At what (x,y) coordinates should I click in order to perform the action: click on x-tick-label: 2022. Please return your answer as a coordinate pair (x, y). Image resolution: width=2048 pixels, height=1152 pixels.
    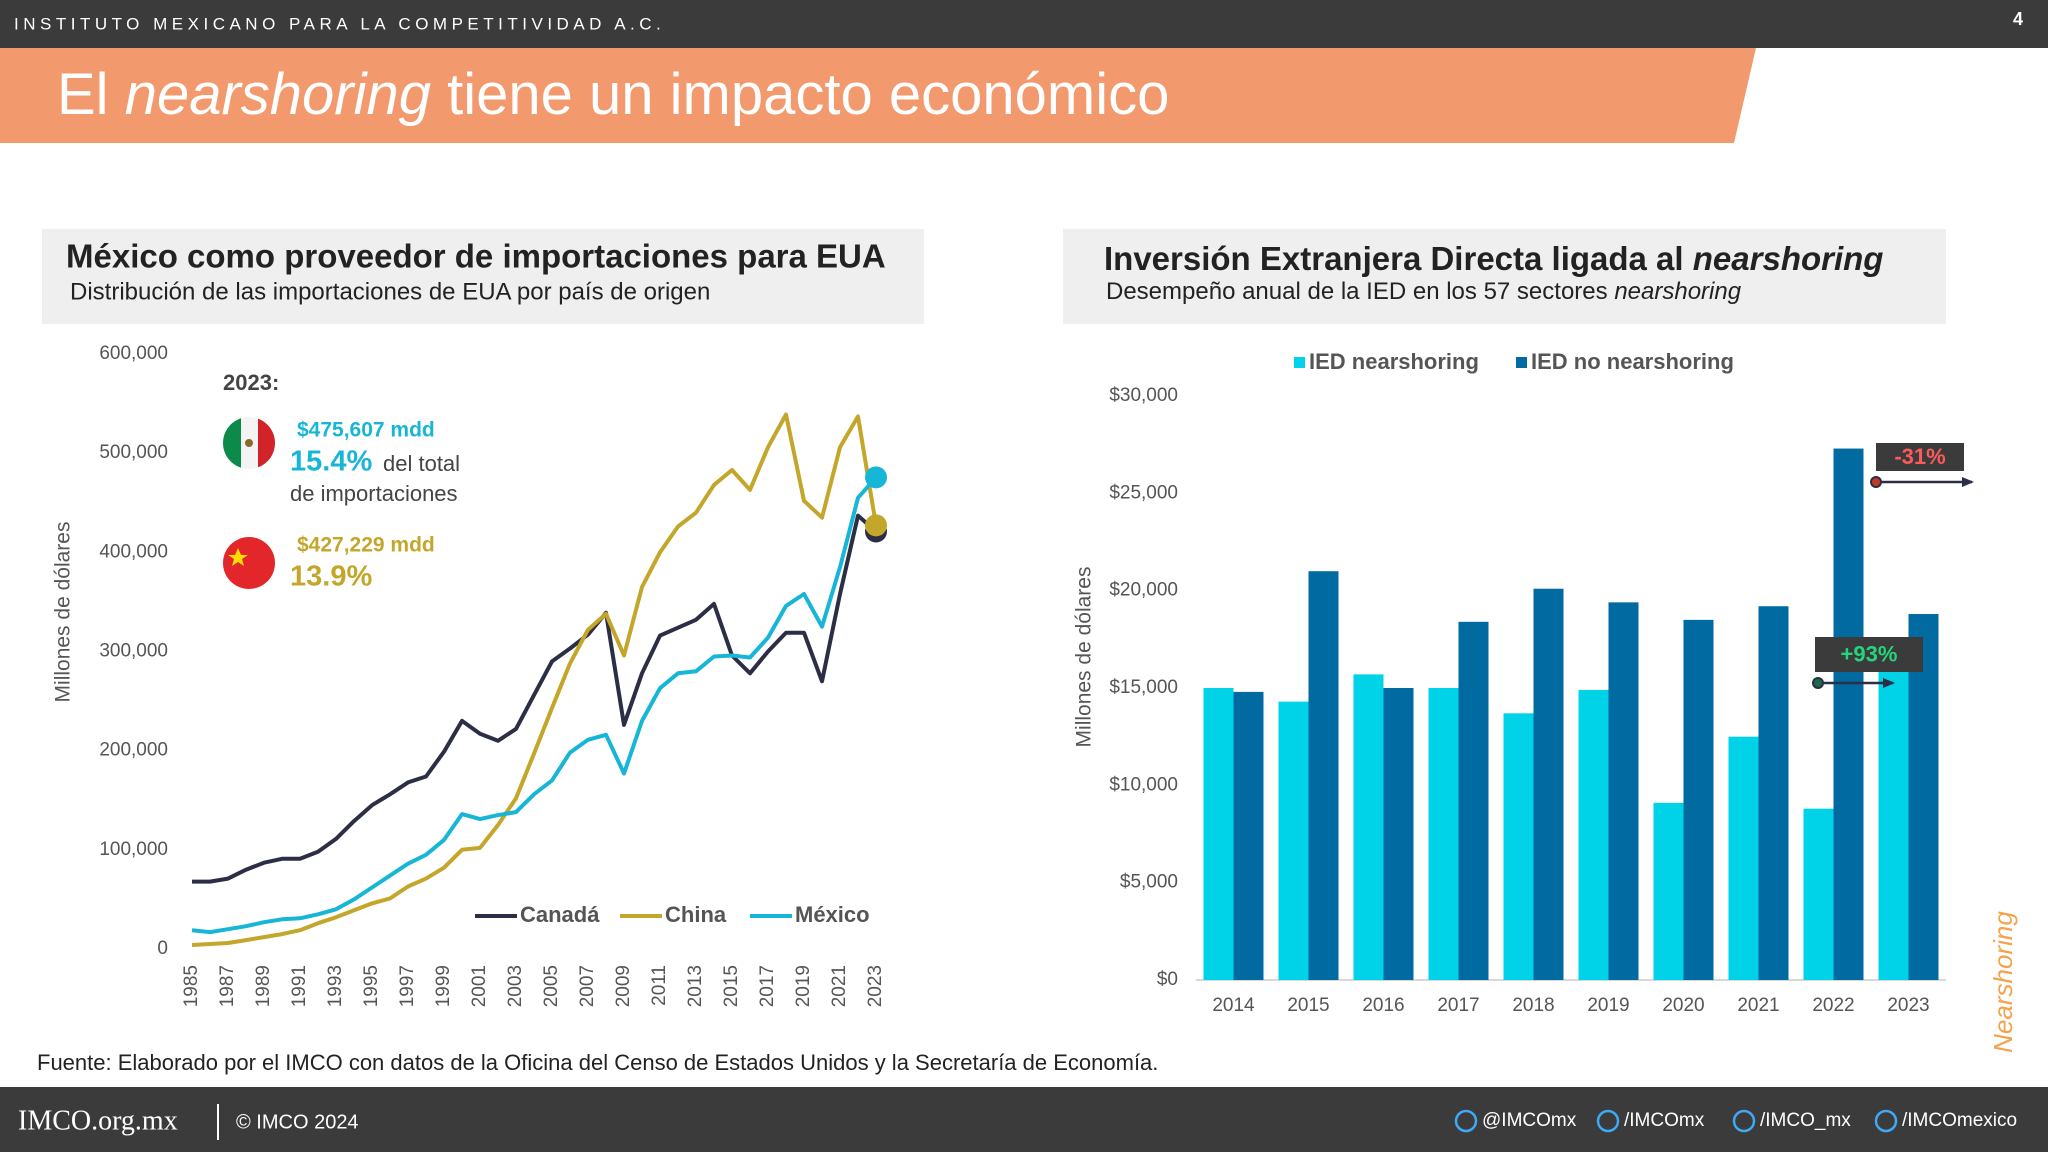
    Looking at the image, I should click on (1833, 1005).